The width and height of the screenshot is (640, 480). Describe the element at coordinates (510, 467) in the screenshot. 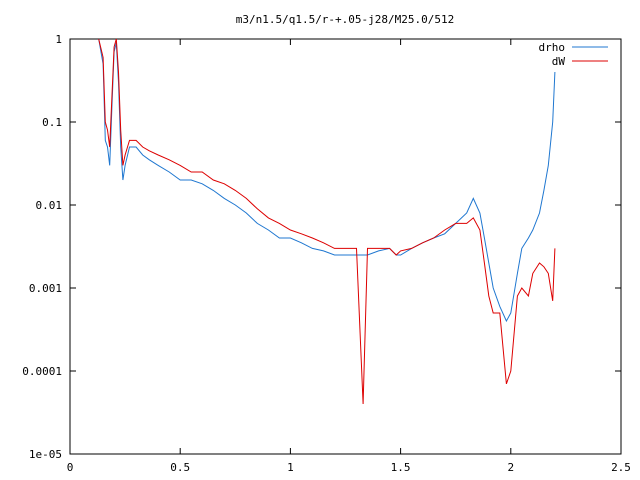

I see `x-tick-label: 2` at that location.